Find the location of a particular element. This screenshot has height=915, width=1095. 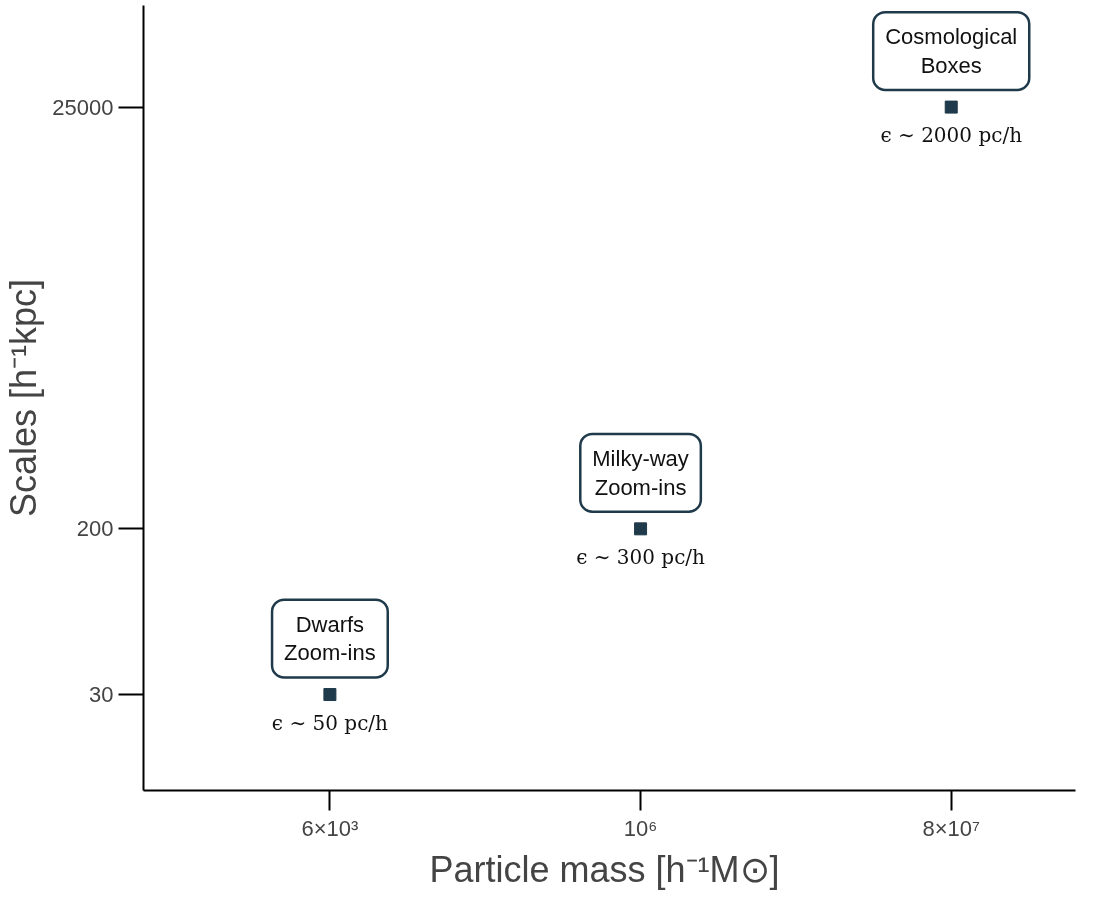

text: Milky-way Zoom-ins is located at coordinates (640, 472).